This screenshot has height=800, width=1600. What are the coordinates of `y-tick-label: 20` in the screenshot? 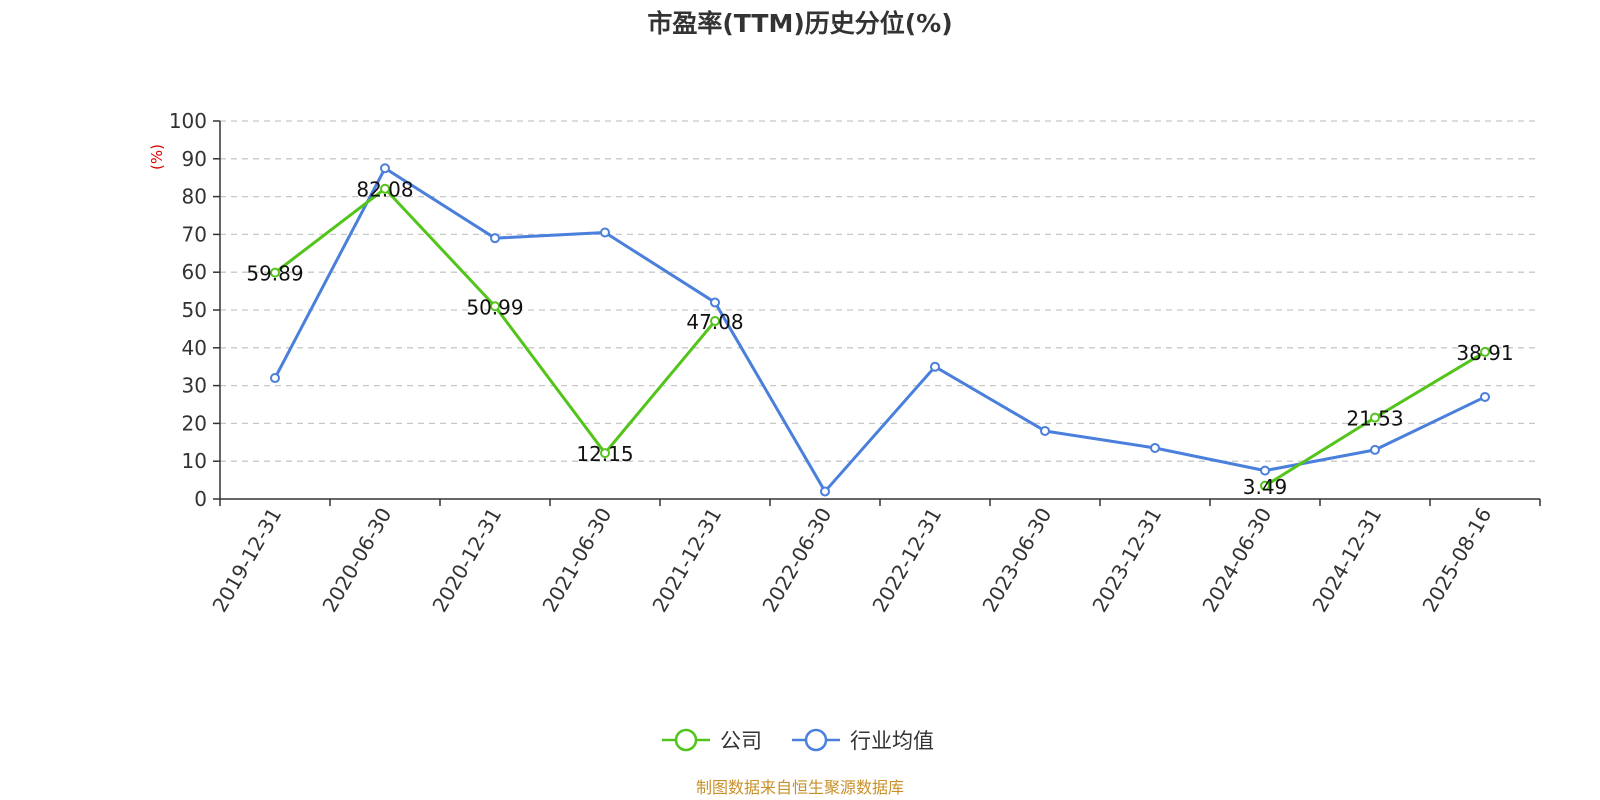 It's located at (194, 423).